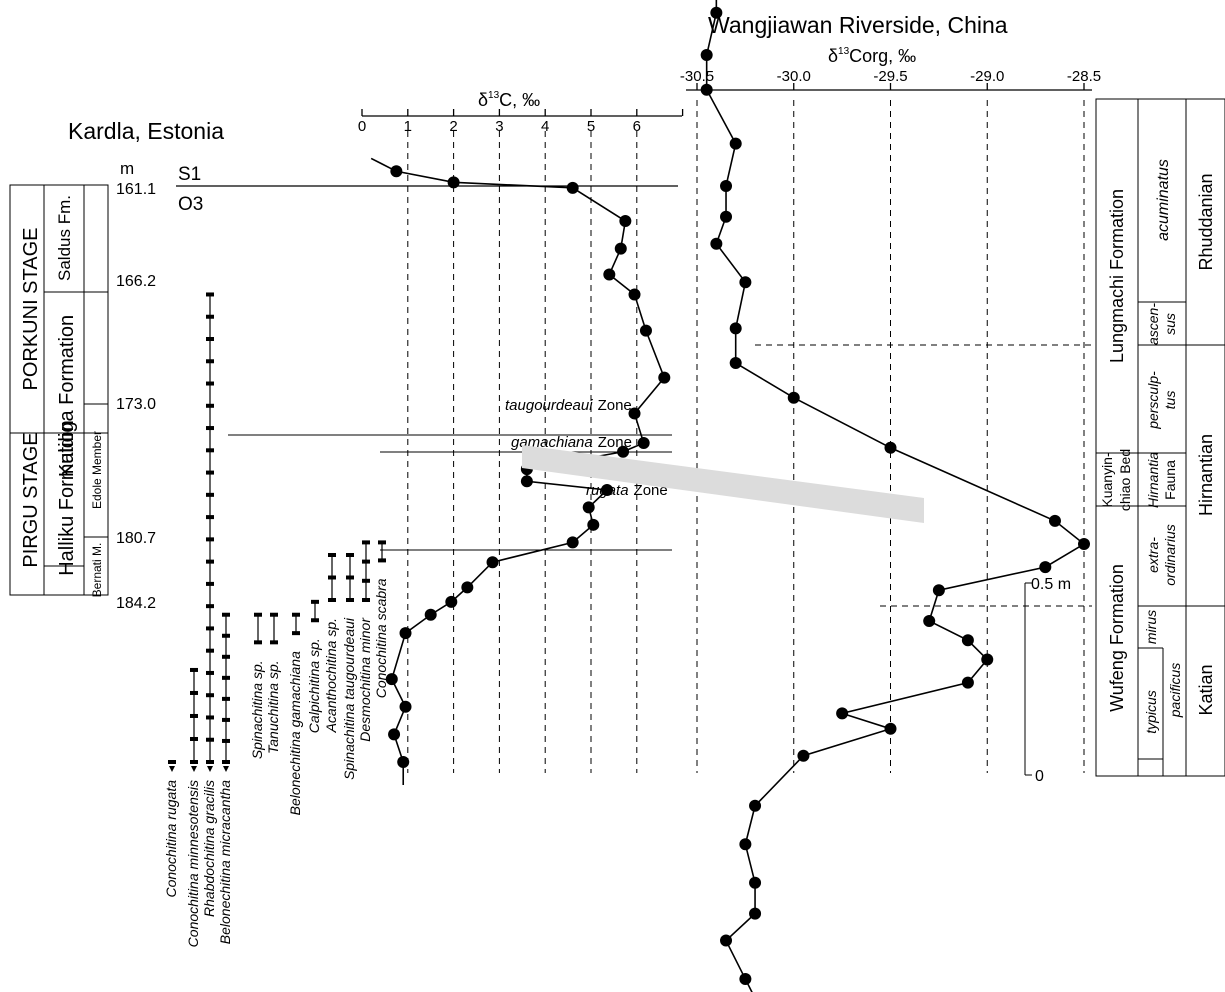  I want to click on zone-ascensus-line1: ascen-, so click(1153, 324).